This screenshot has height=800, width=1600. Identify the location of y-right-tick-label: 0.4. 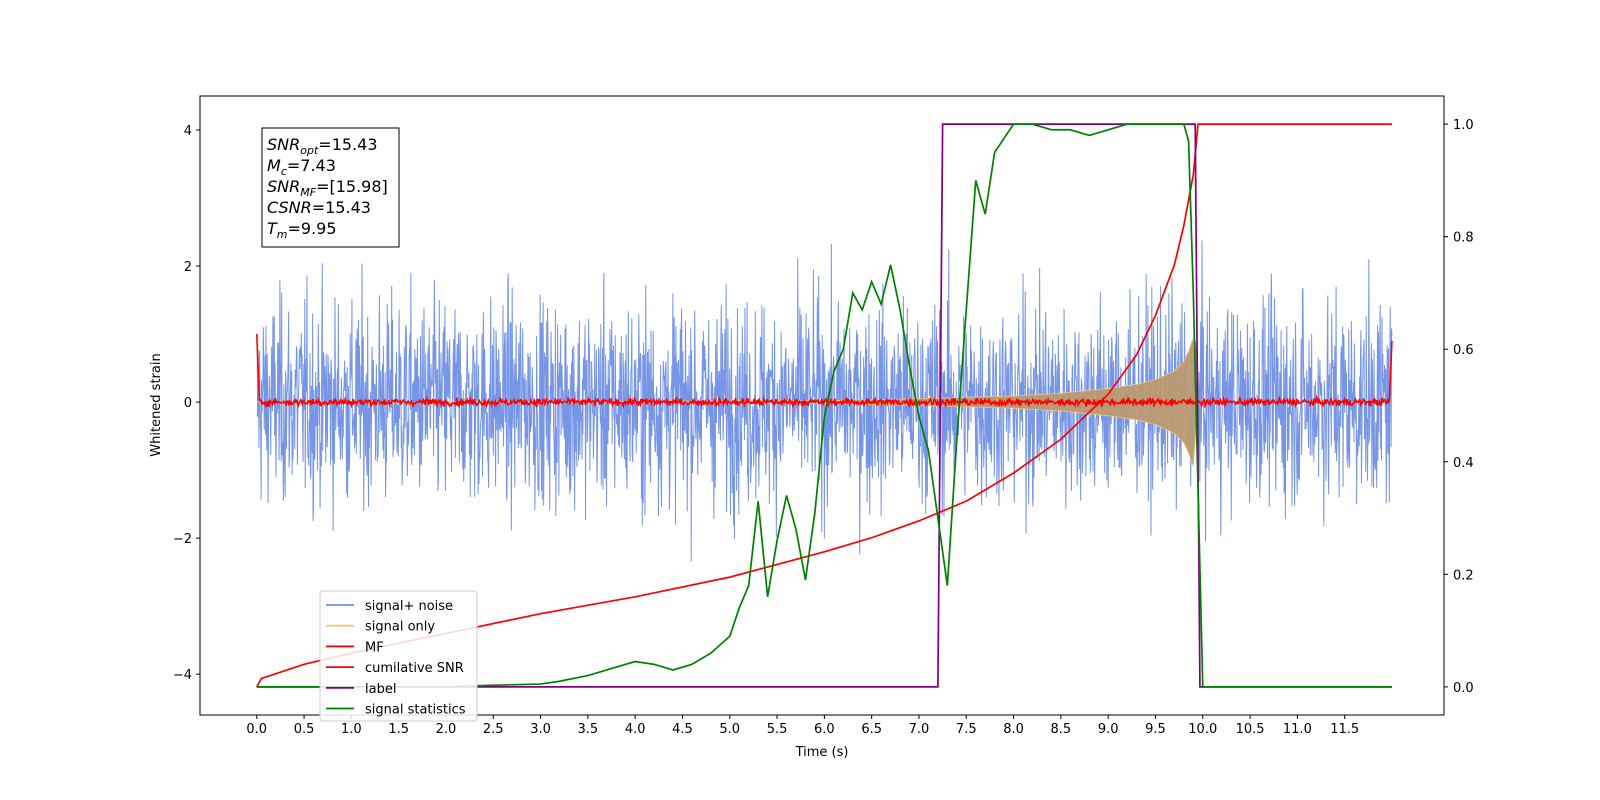
(1463, 463).